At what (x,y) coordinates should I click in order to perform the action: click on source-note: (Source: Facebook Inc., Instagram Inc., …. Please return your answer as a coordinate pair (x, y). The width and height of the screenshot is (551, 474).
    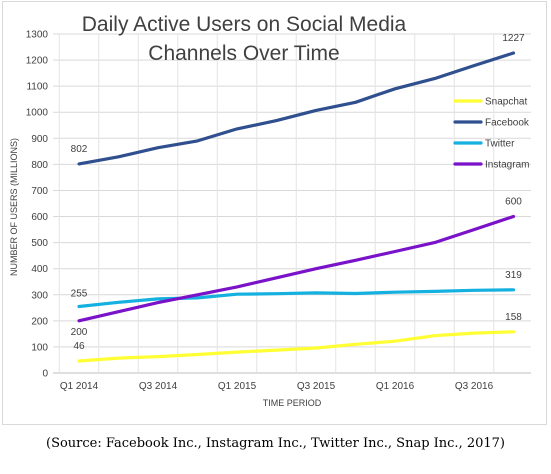
    Looking at the image, I should click on (275, 443).